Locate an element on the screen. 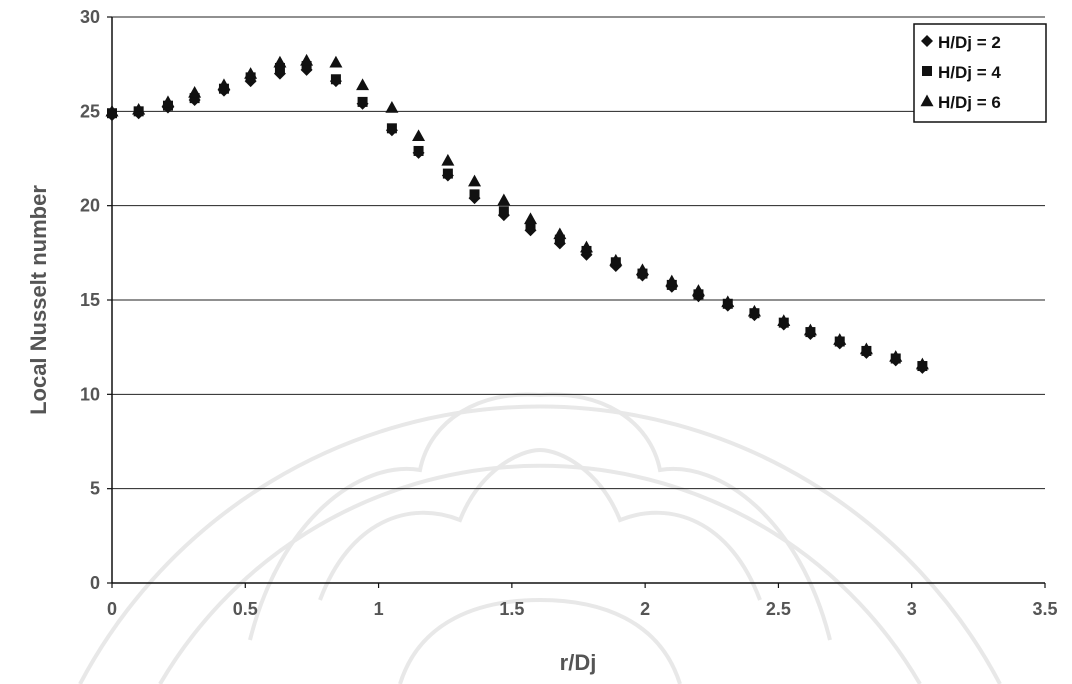 The width and height of the screenshot is (1072, 684). legend-triangle-icon is located at coordinates (927, 100).